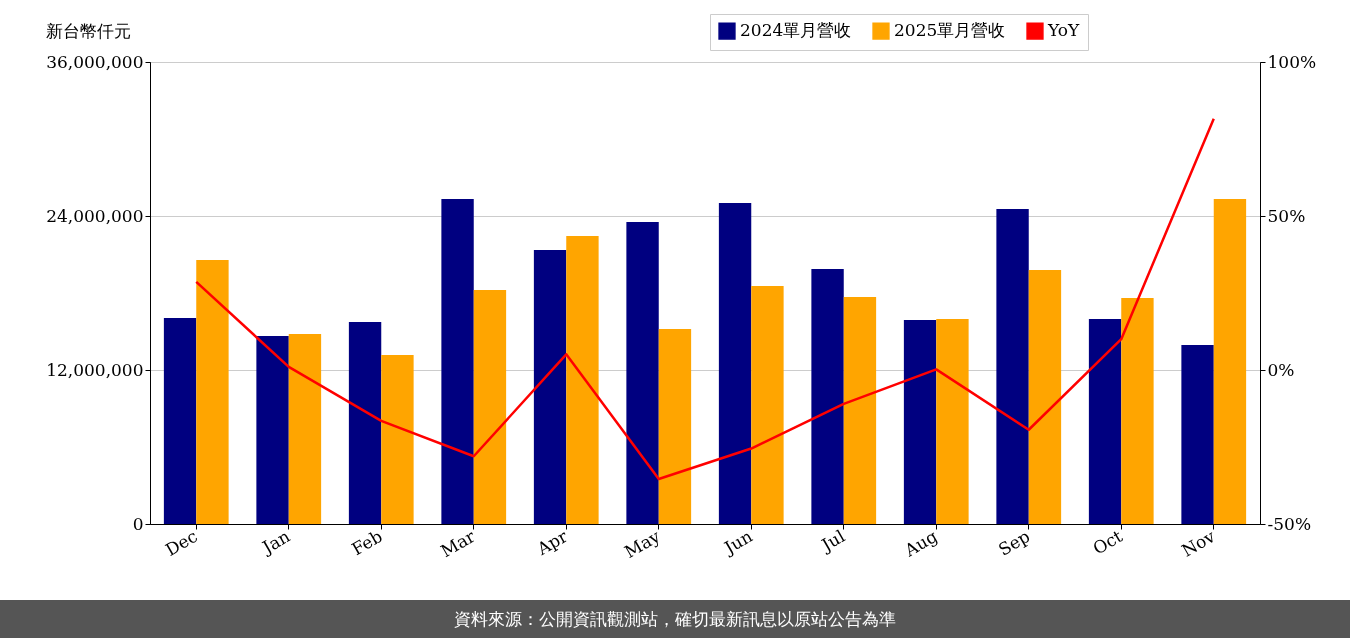 The image size is (1350, 638). I want to click on x-tick-label: Feb, so click(367, 542).